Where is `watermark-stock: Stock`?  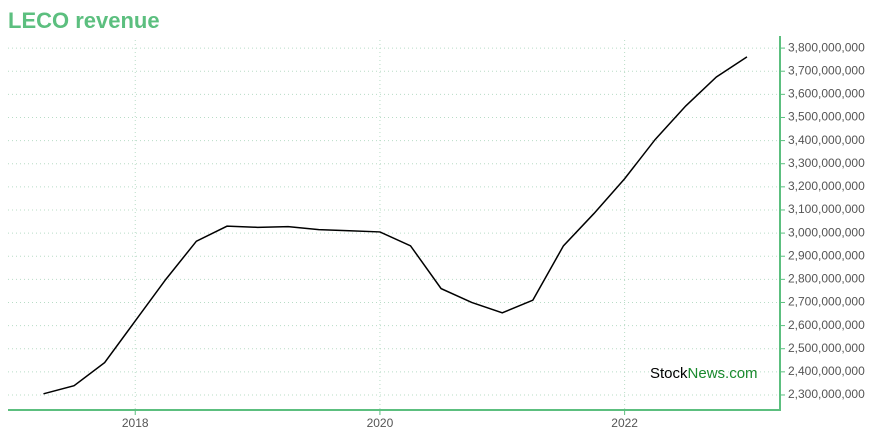
watermark-stock: Stock is located at coordinates (669, 373).